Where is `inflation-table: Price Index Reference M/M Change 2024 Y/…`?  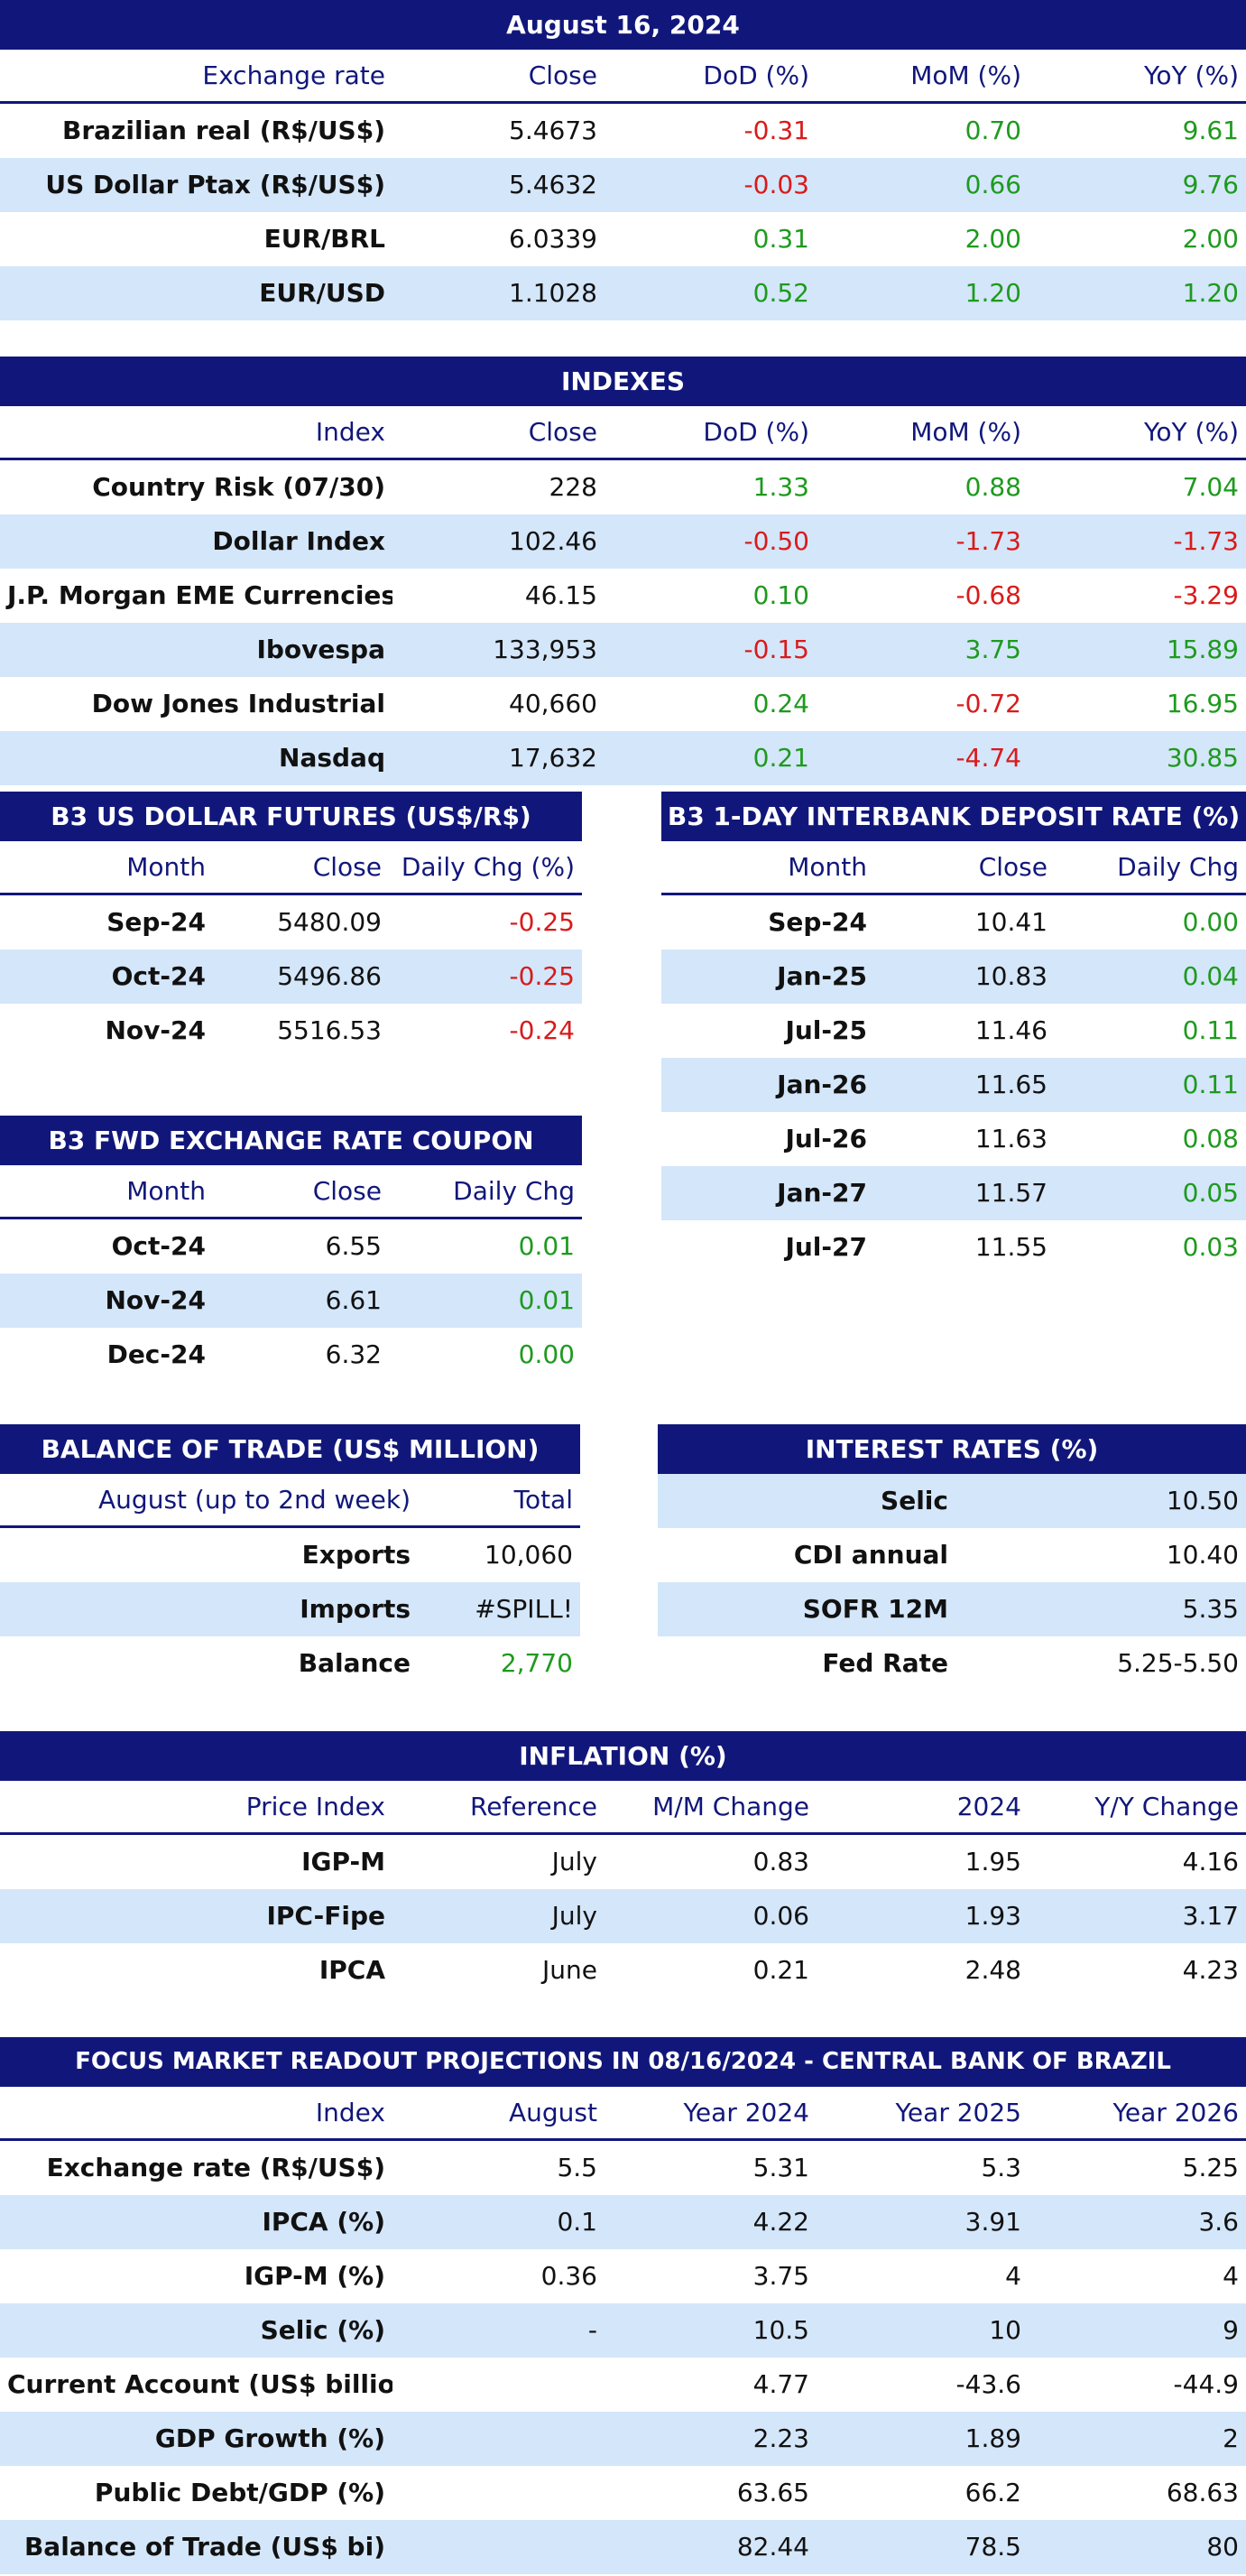
inflation-table: Price Index Reference M/M Change 2024 Y/… is located at coordinates (623, 1889).